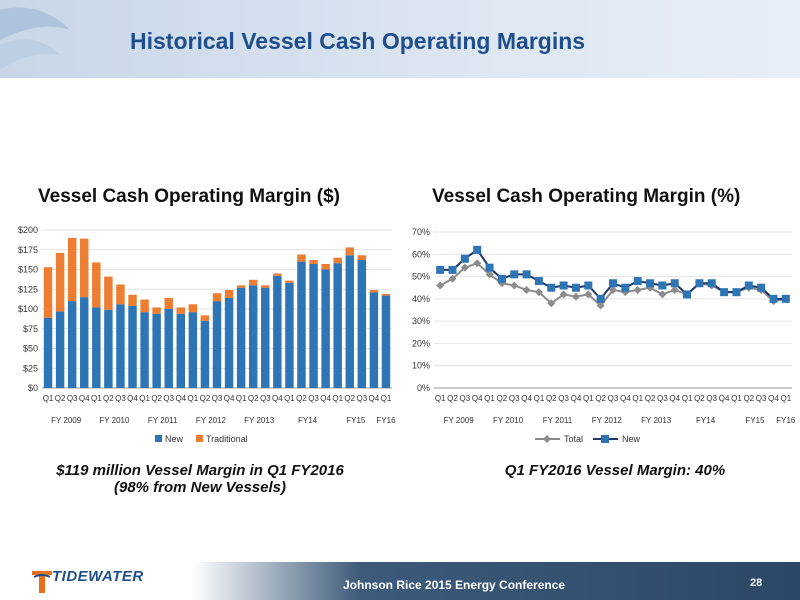 This screenshot has height=600, width=800. I want to click on right-caption: Q1 FY2016 Vessel Margin: 40%, so click(615, 470).